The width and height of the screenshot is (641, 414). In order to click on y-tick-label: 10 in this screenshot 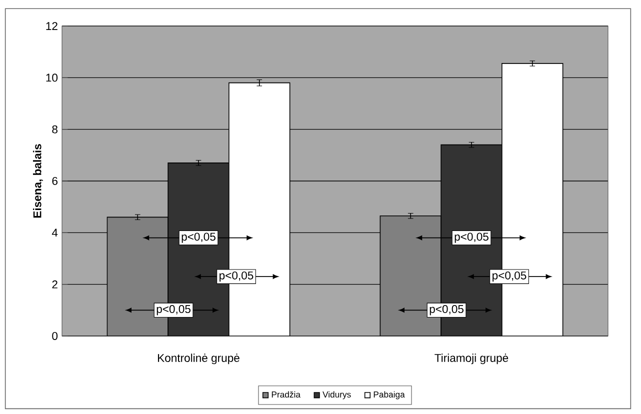, I will do `click(52, 78)`.